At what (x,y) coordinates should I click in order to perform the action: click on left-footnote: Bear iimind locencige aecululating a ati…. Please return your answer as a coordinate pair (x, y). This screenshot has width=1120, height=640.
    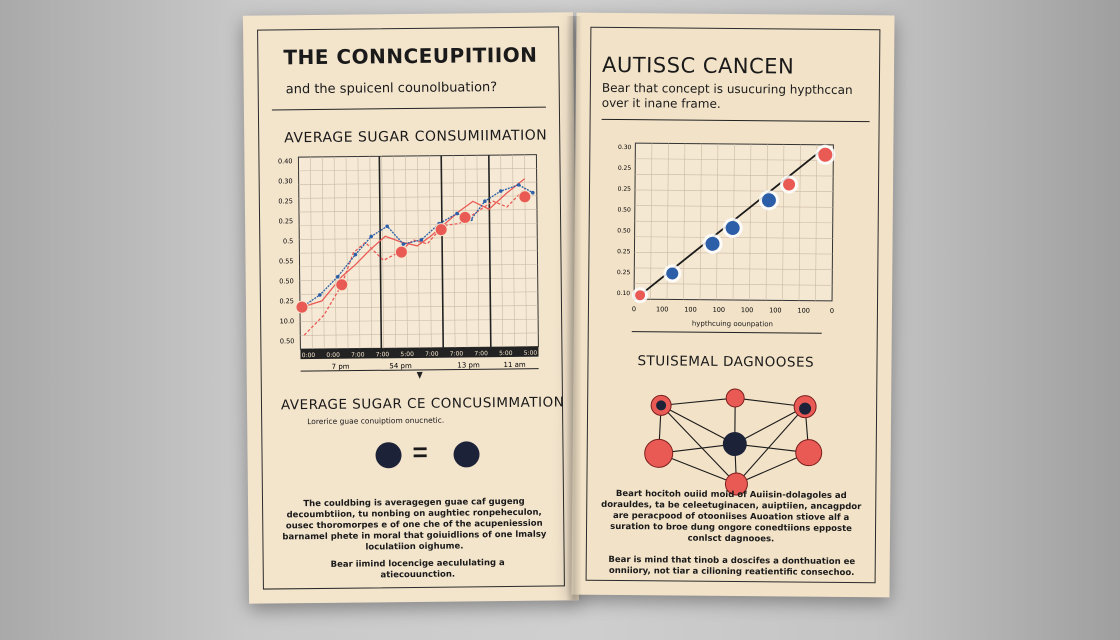
    Looking at the image, I should click on (417, 569).